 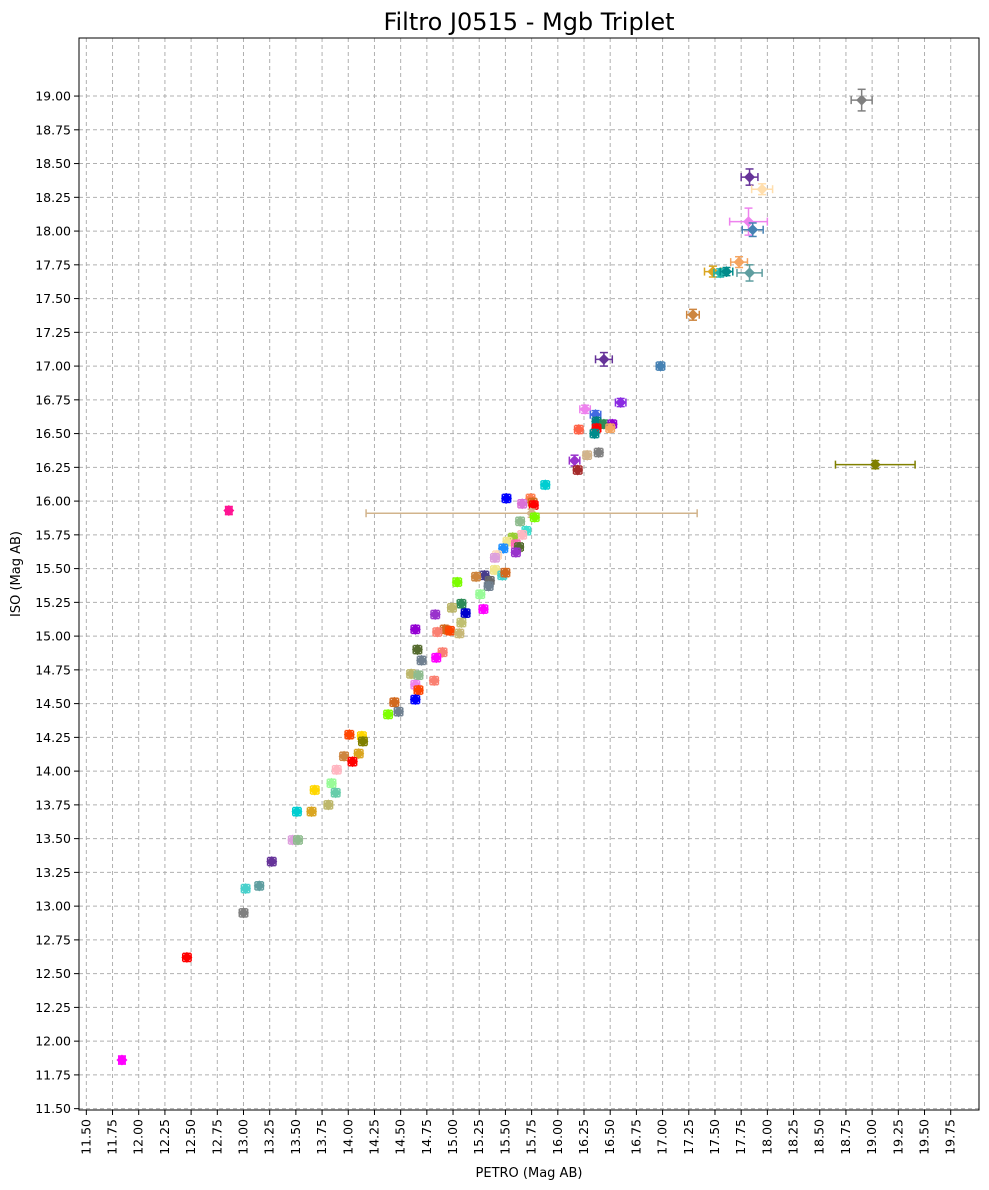 I want to click on y-tick-label: 13.00, so click(x=53, y=906).